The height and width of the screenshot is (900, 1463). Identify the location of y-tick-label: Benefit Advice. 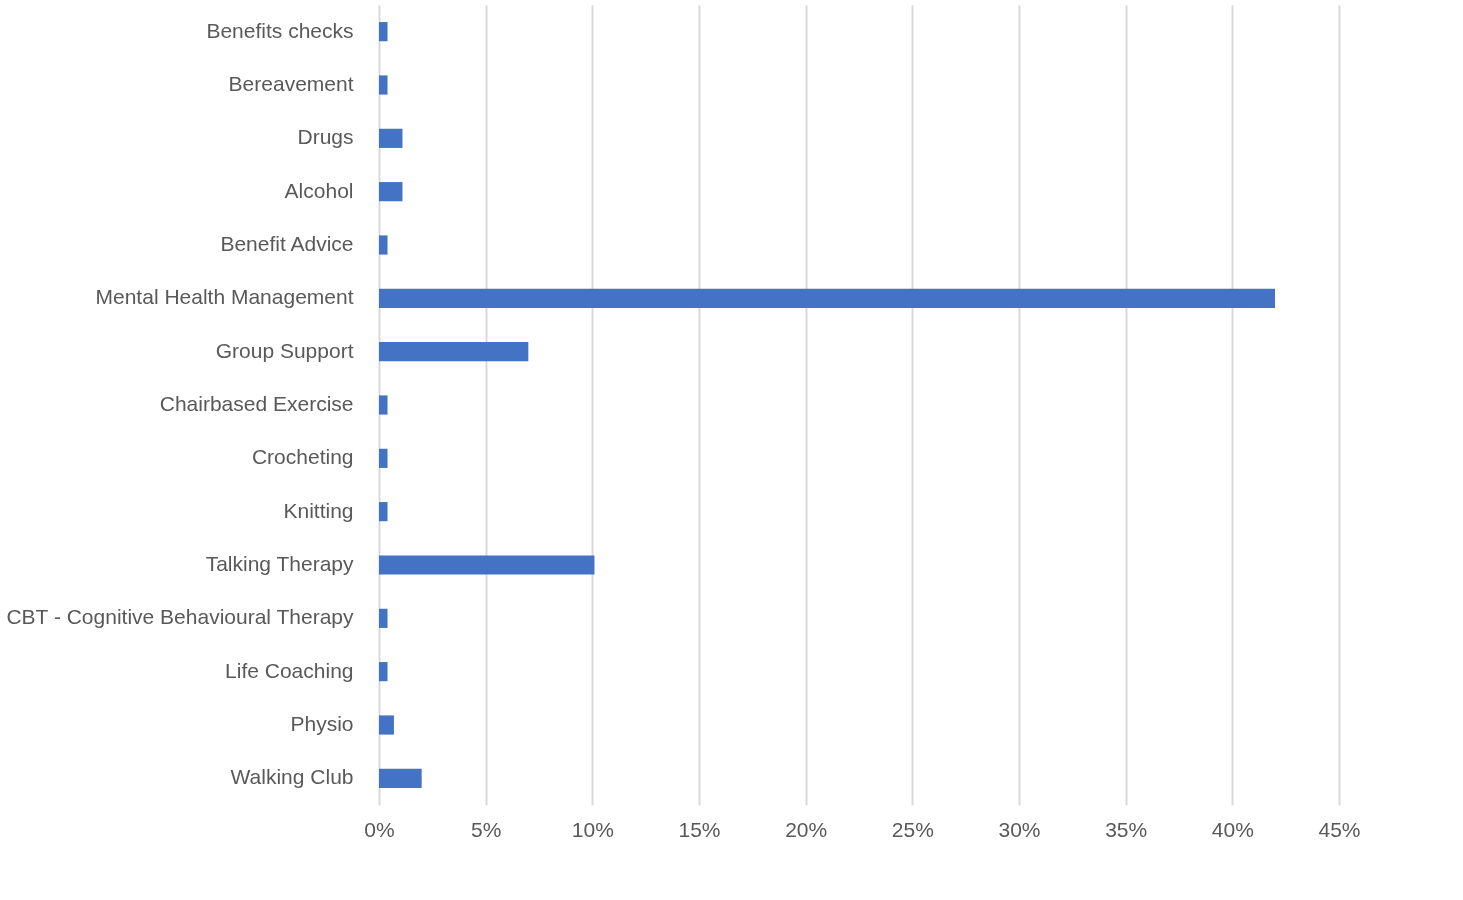
(287, 243).